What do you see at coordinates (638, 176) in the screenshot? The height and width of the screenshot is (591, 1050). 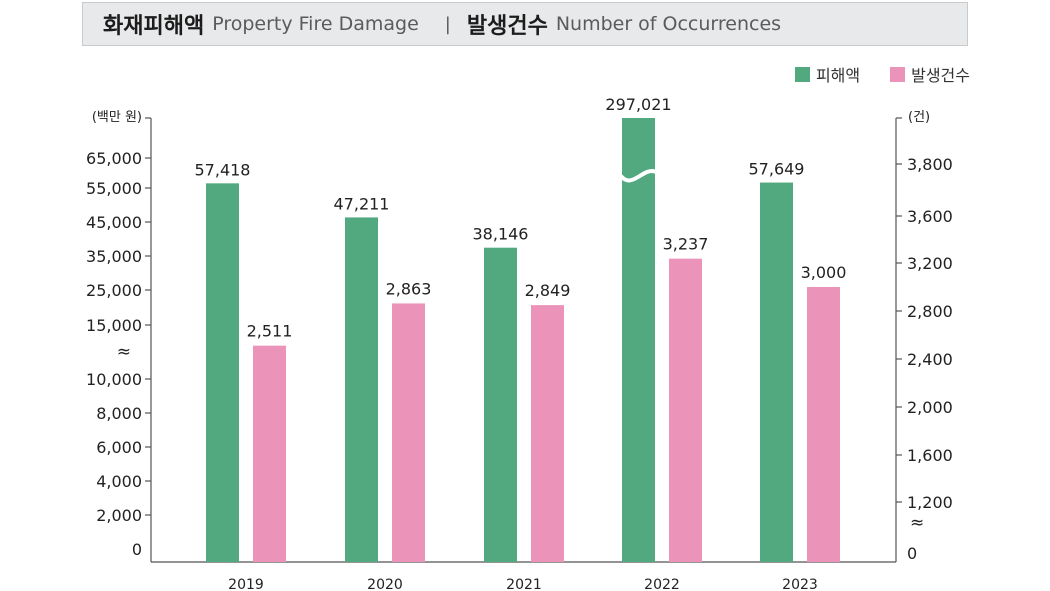 I see `bar-break-mark-2022` at bounding box center [638, 176].